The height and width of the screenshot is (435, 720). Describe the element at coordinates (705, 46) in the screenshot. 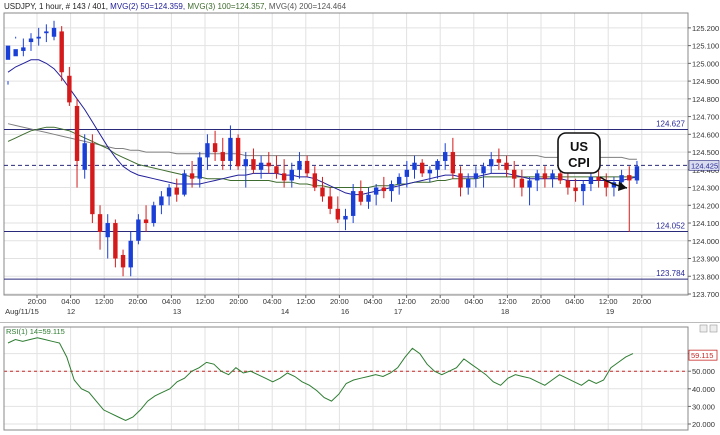

I see `price-tick-label: 125.100` at that location.